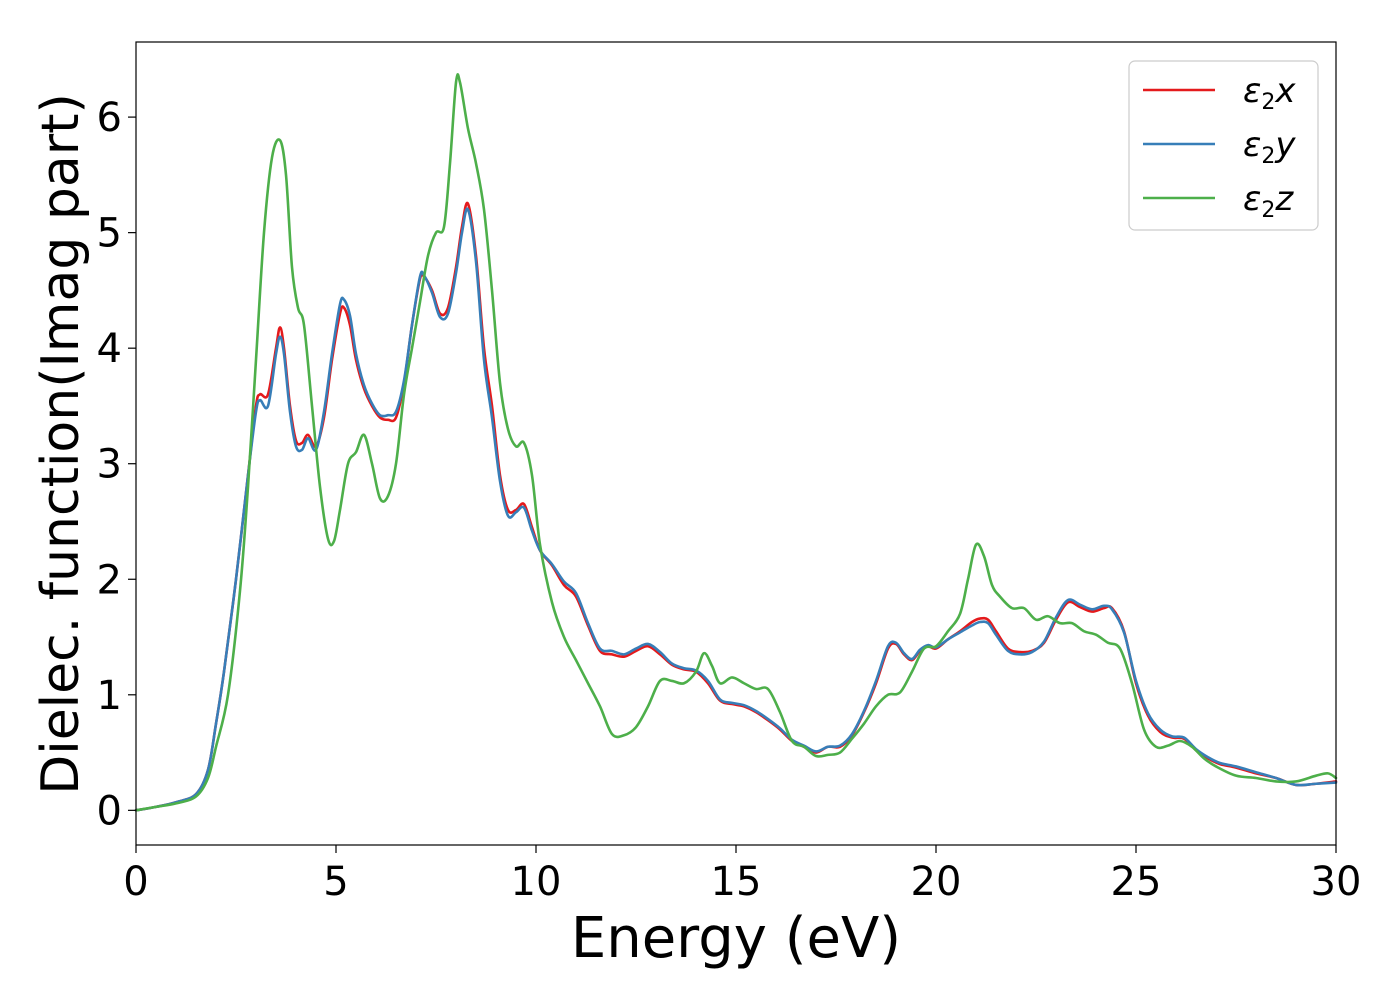  Describe the element at coordinates (1268, 201) in the screenshot. I see `legend-label-z: ε2z` at that location.